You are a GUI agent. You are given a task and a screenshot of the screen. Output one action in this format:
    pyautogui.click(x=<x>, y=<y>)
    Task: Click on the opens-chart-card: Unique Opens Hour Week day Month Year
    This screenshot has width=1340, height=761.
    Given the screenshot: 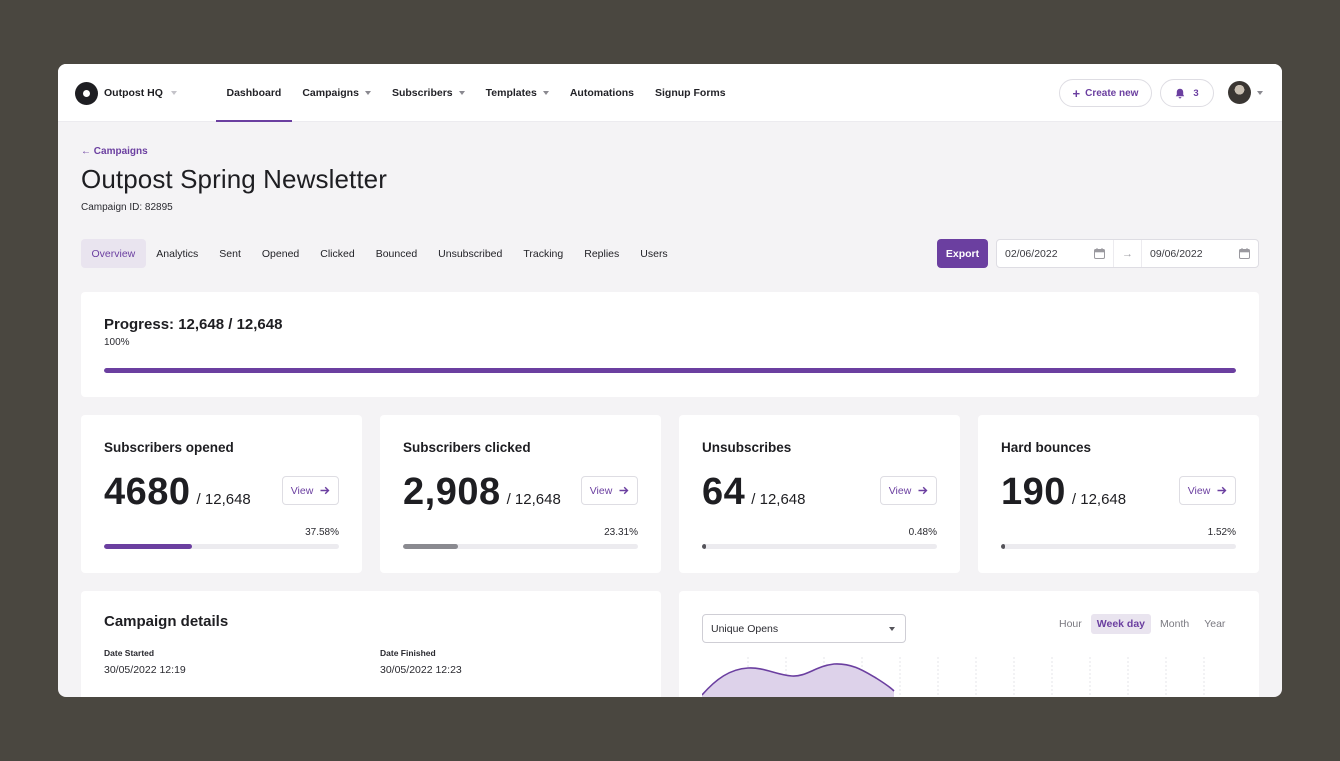 What is the action you would take?
    pyautogui.click(x=969, y=644)
    